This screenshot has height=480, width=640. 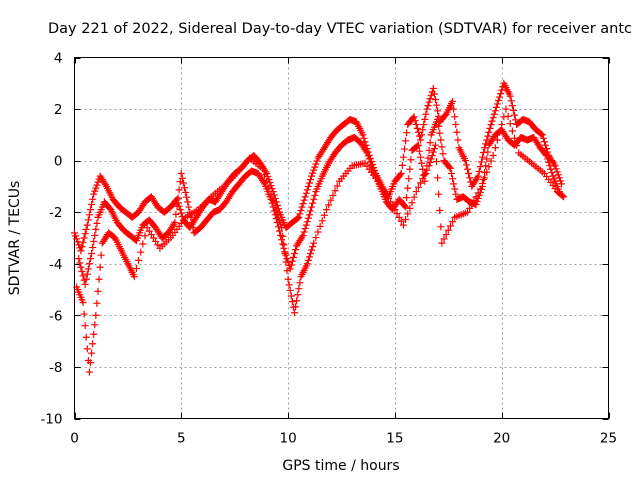 I want to click on y-tick-label: 0, so click(x=58, y=162).